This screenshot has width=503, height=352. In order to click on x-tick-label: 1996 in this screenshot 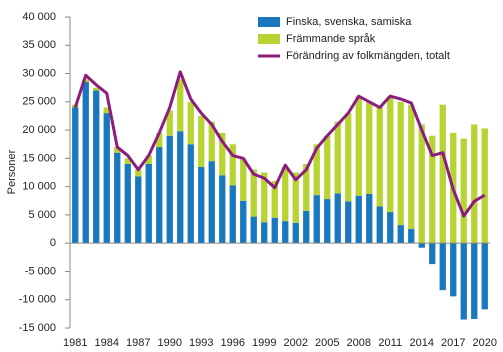, I will do `click(233, 343)`.